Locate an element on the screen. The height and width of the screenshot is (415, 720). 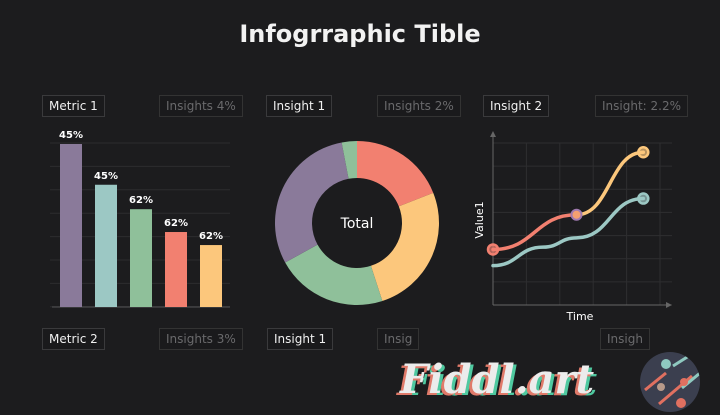
metric-2-label: Metric 2 is located at coordinates (73, 339).